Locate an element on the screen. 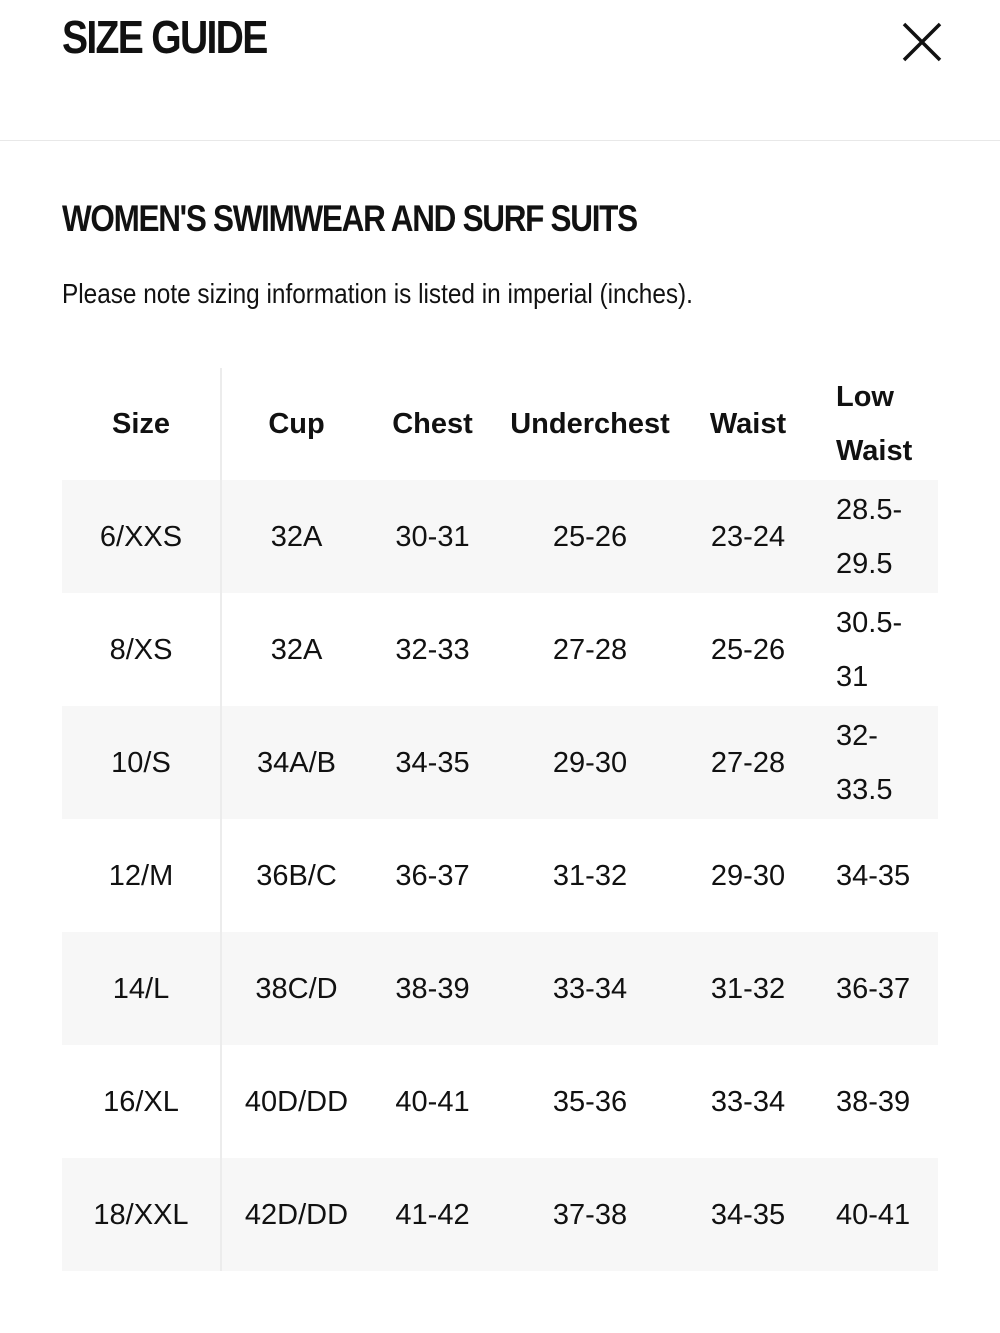  table-cell: 36B/C is located at coordinates (296, 875).